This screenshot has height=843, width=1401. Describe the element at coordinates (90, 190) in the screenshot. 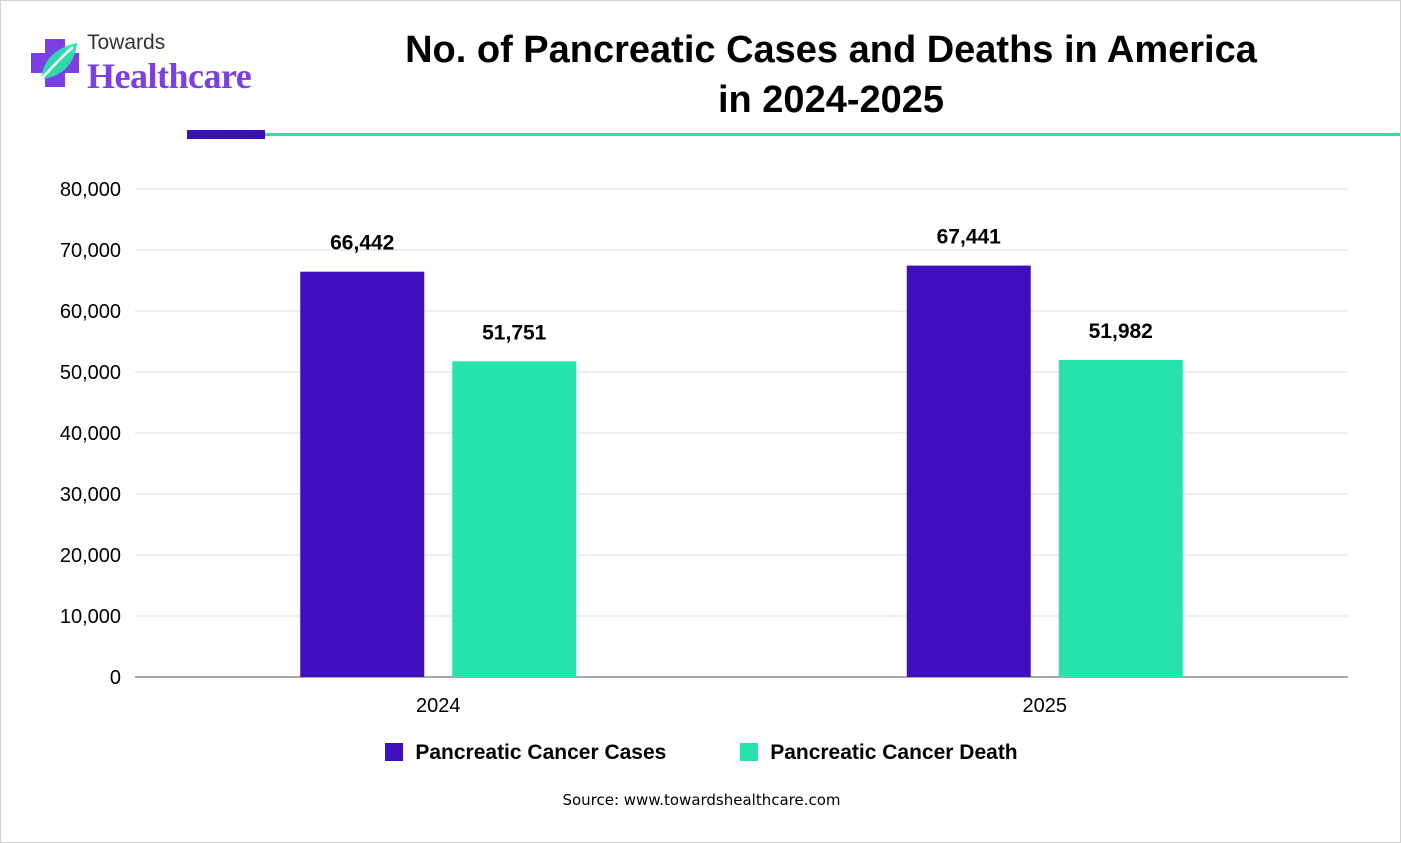

I see `y-tick-label: 80,000` at that location.